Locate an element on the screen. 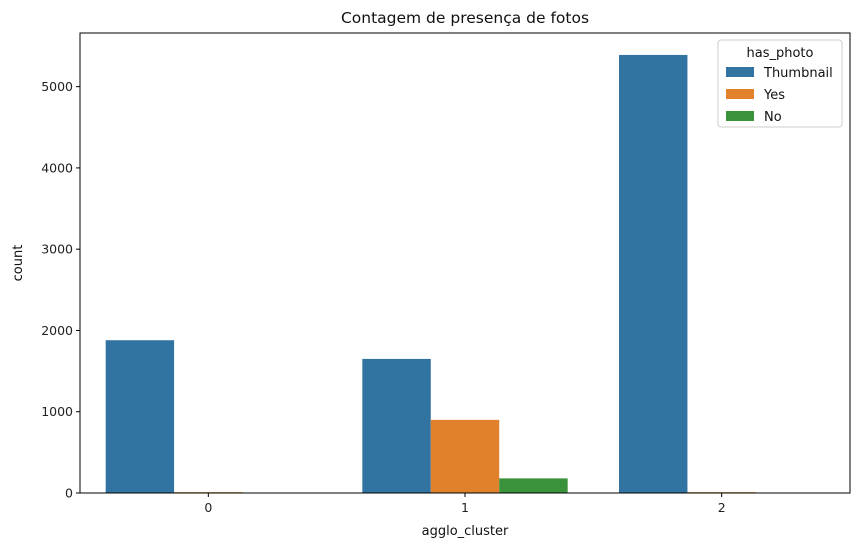 The height and width of the screenshot is (547, 859). legend-swatch-yes is located at coordinates (740, 94).